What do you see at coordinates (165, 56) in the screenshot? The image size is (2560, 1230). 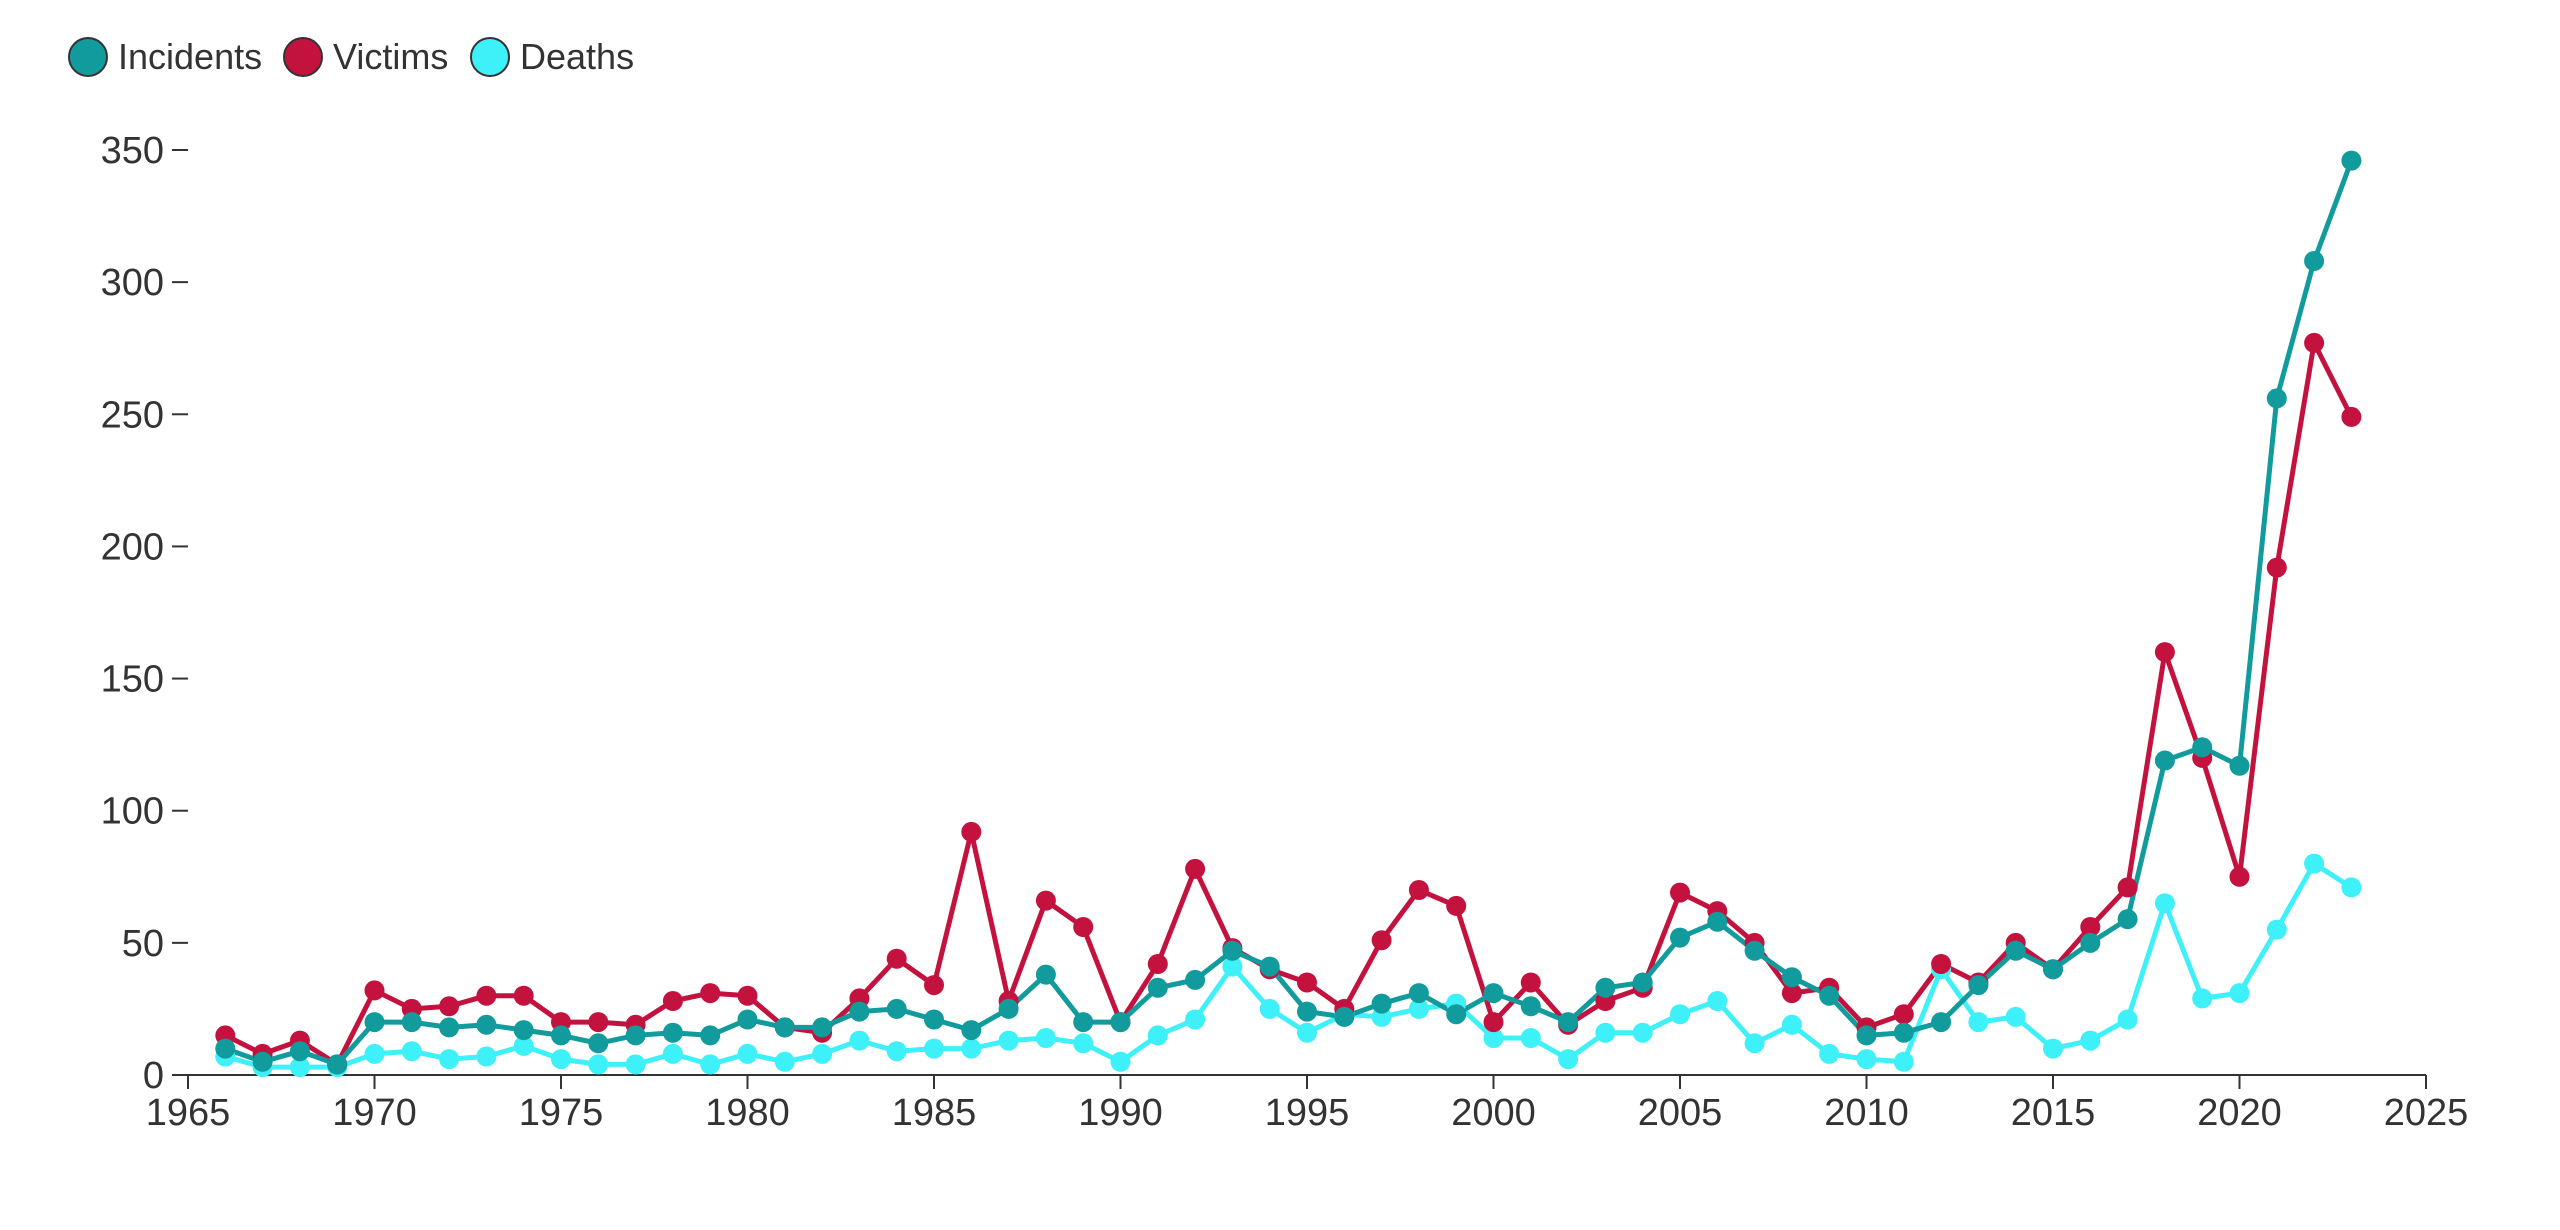 I see `legend-item-incidents: Incidents` at bounding box center [165, 56].